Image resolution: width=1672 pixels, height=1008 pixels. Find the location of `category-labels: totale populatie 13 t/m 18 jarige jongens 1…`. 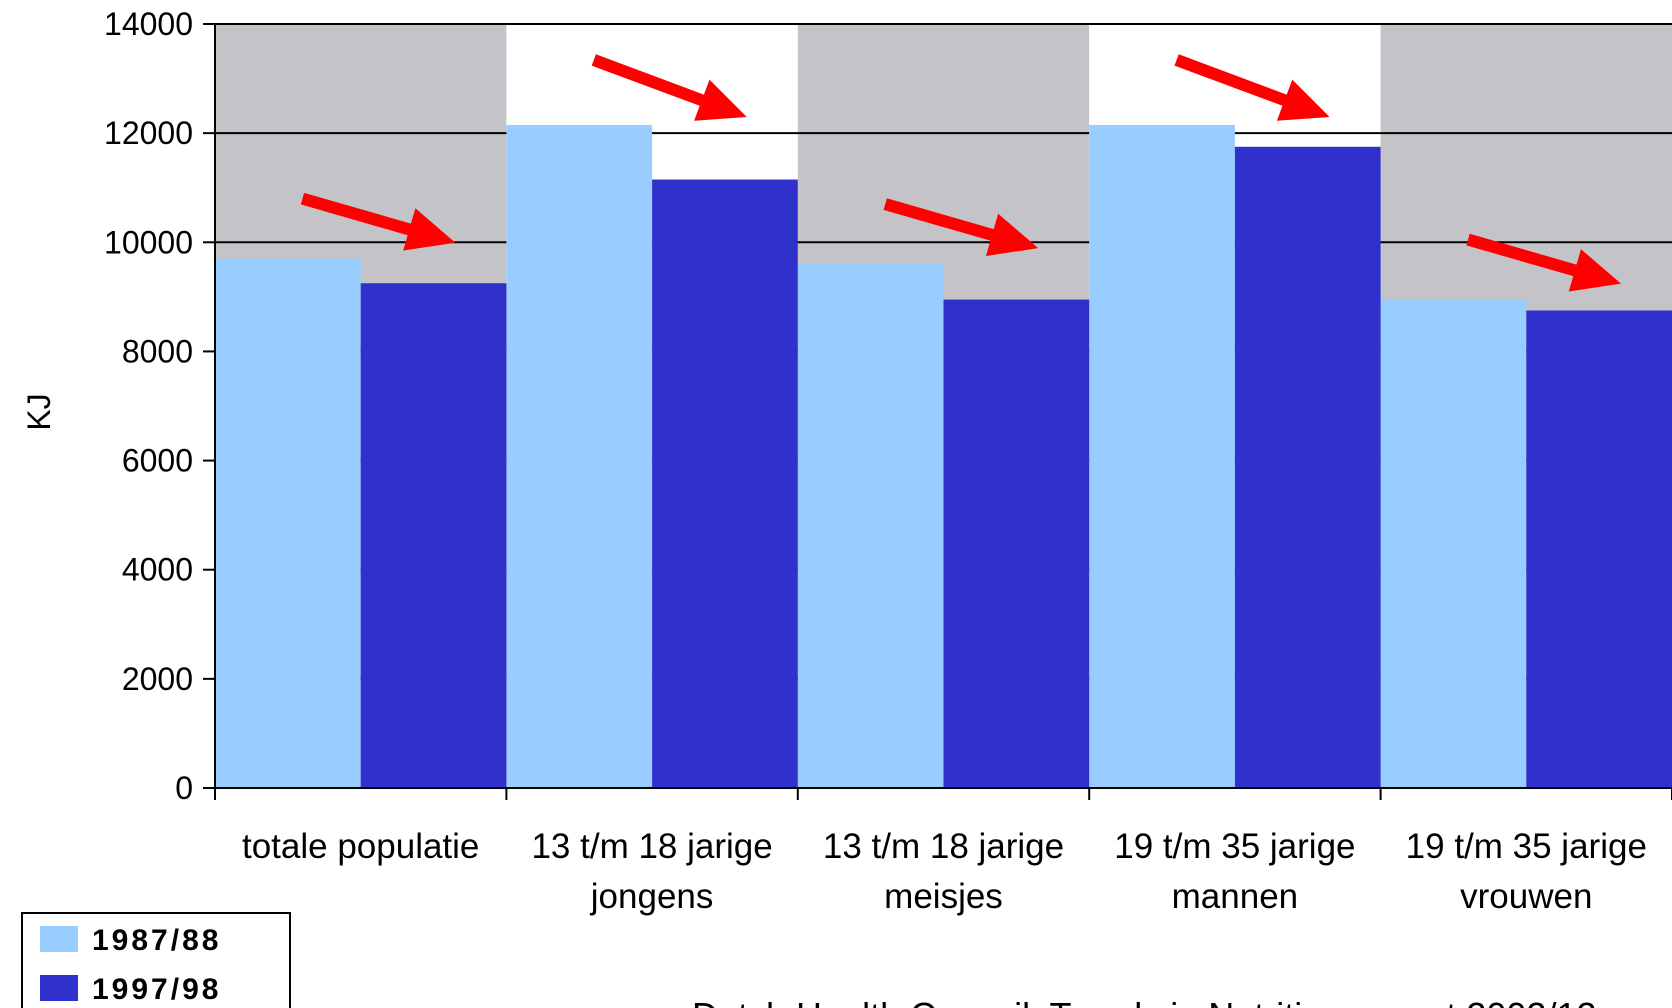

category-labels: totale populatie 13 t/m 18 jarige jongens 1… is located at coordinates (944, 871).